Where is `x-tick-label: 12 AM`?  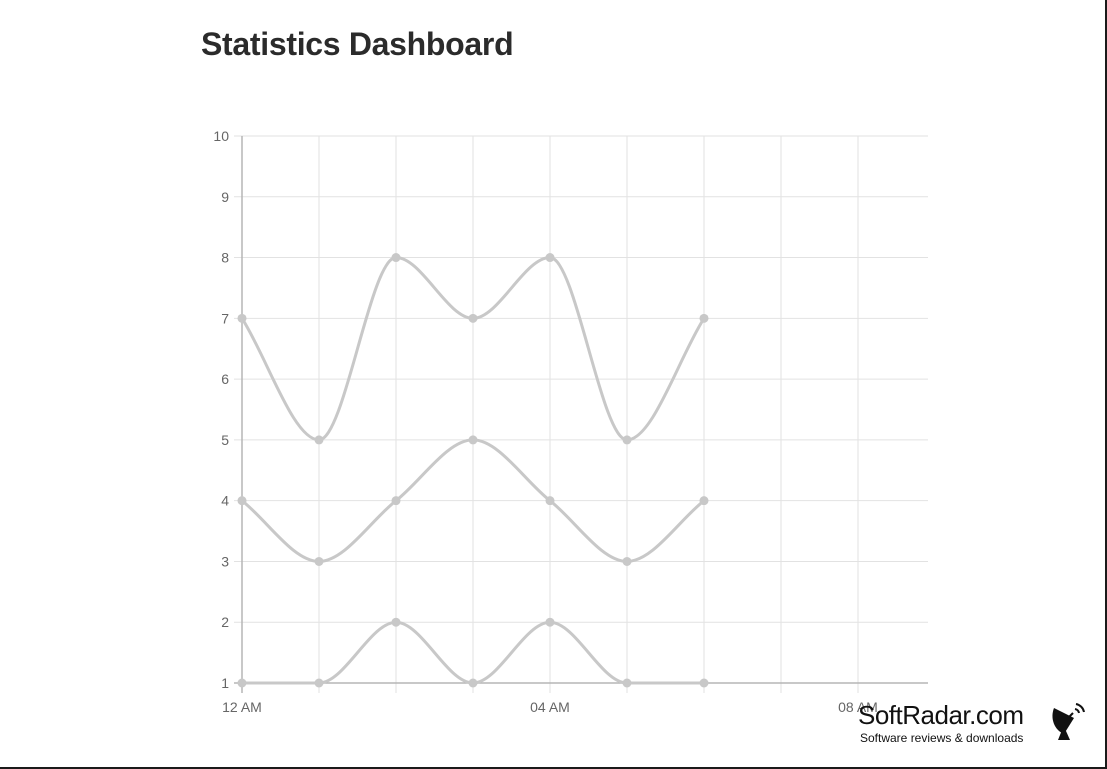 x-tick-label: 12 AM is located at coordinates (242, 707).